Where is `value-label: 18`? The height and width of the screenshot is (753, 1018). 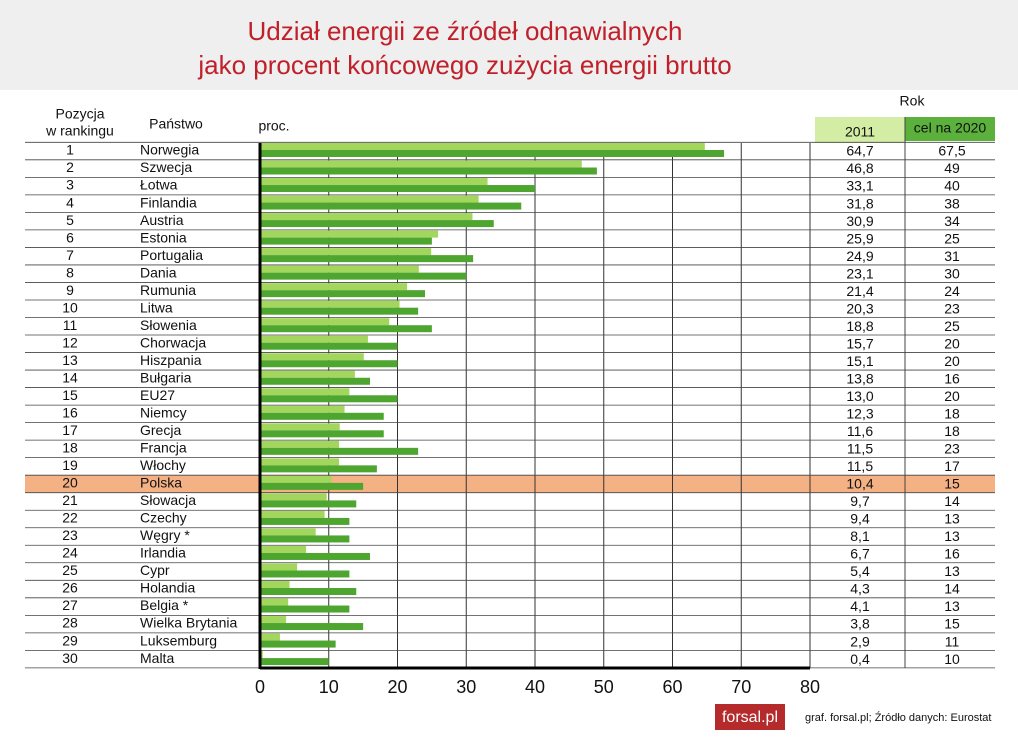 value-label: 18 is located at coordinates (952, 431).